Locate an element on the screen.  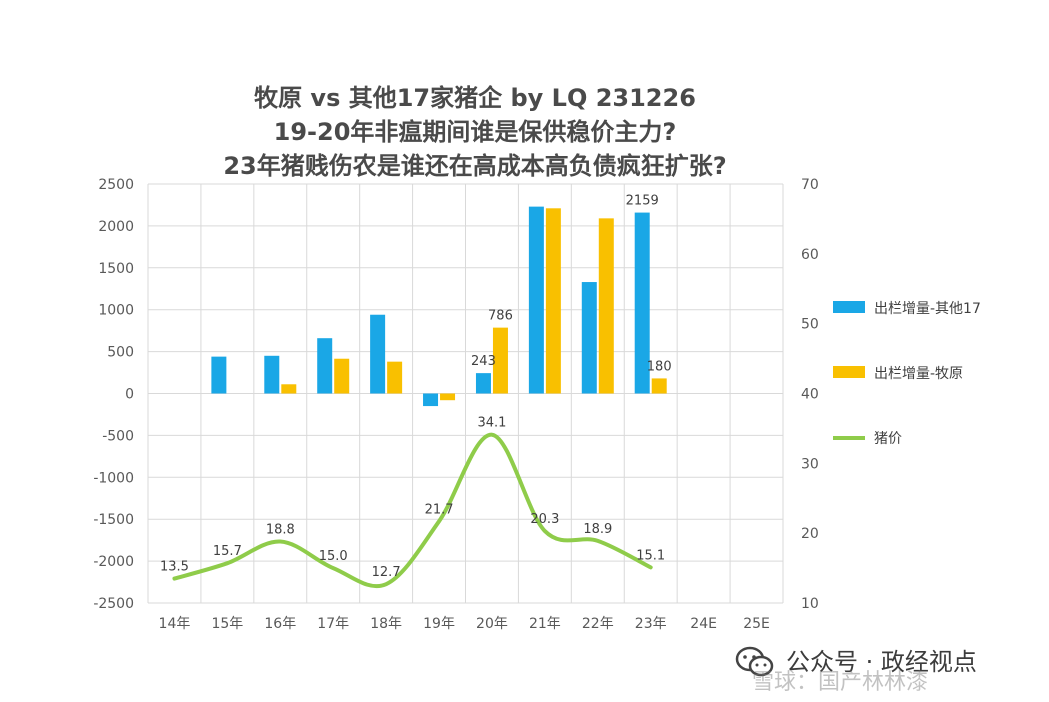
wechat-logo-icon is located at coordinates (754, 661).